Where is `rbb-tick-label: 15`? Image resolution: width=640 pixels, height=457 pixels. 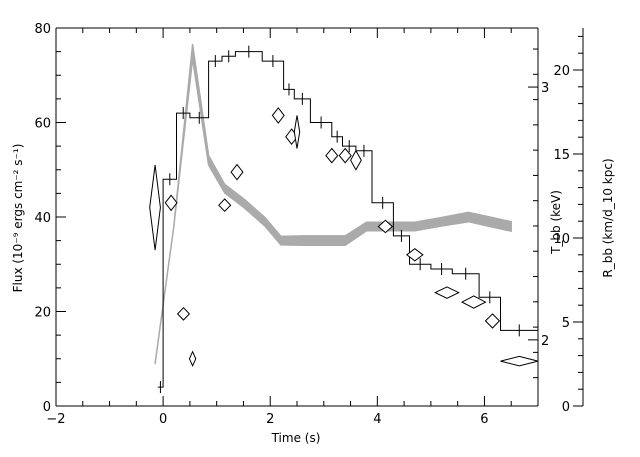
rbb-tick-label: 15 is located at coordinates (561, 155).